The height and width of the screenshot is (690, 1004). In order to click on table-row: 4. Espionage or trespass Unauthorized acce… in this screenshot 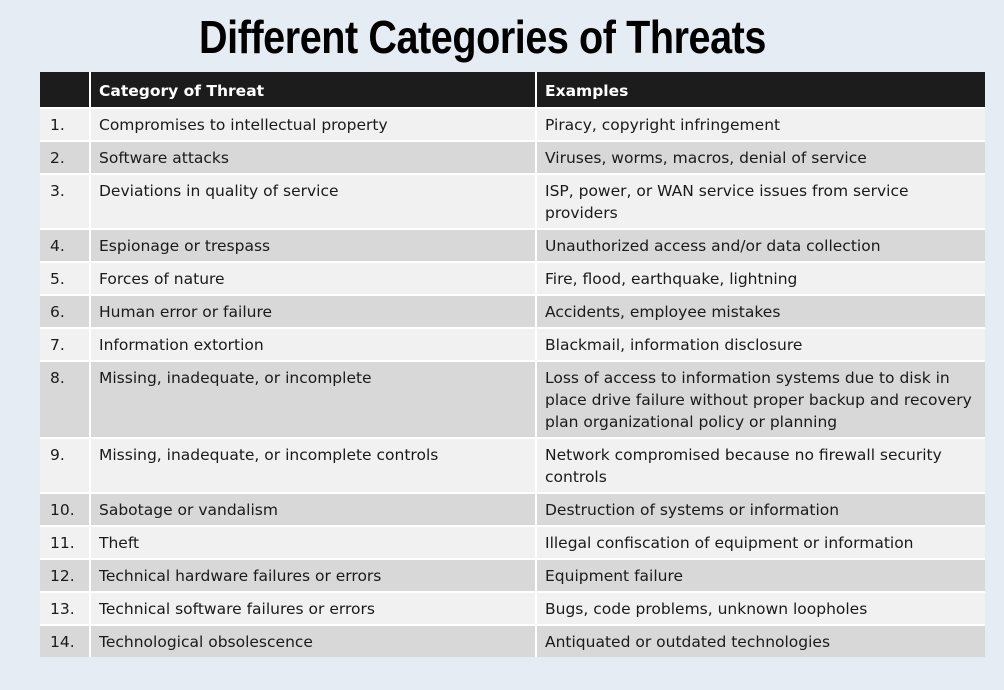, I will do `click(512, 245)`.